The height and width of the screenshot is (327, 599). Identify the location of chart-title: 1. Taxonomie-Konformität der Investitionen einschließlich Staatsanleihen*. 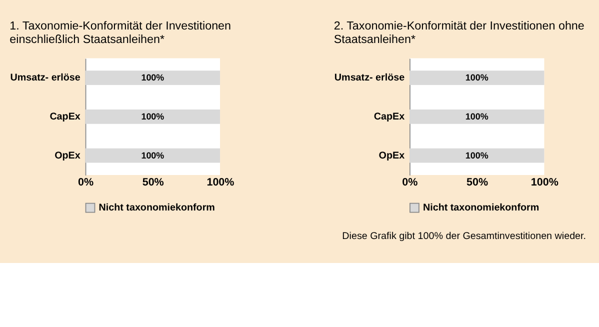
(121, 33).